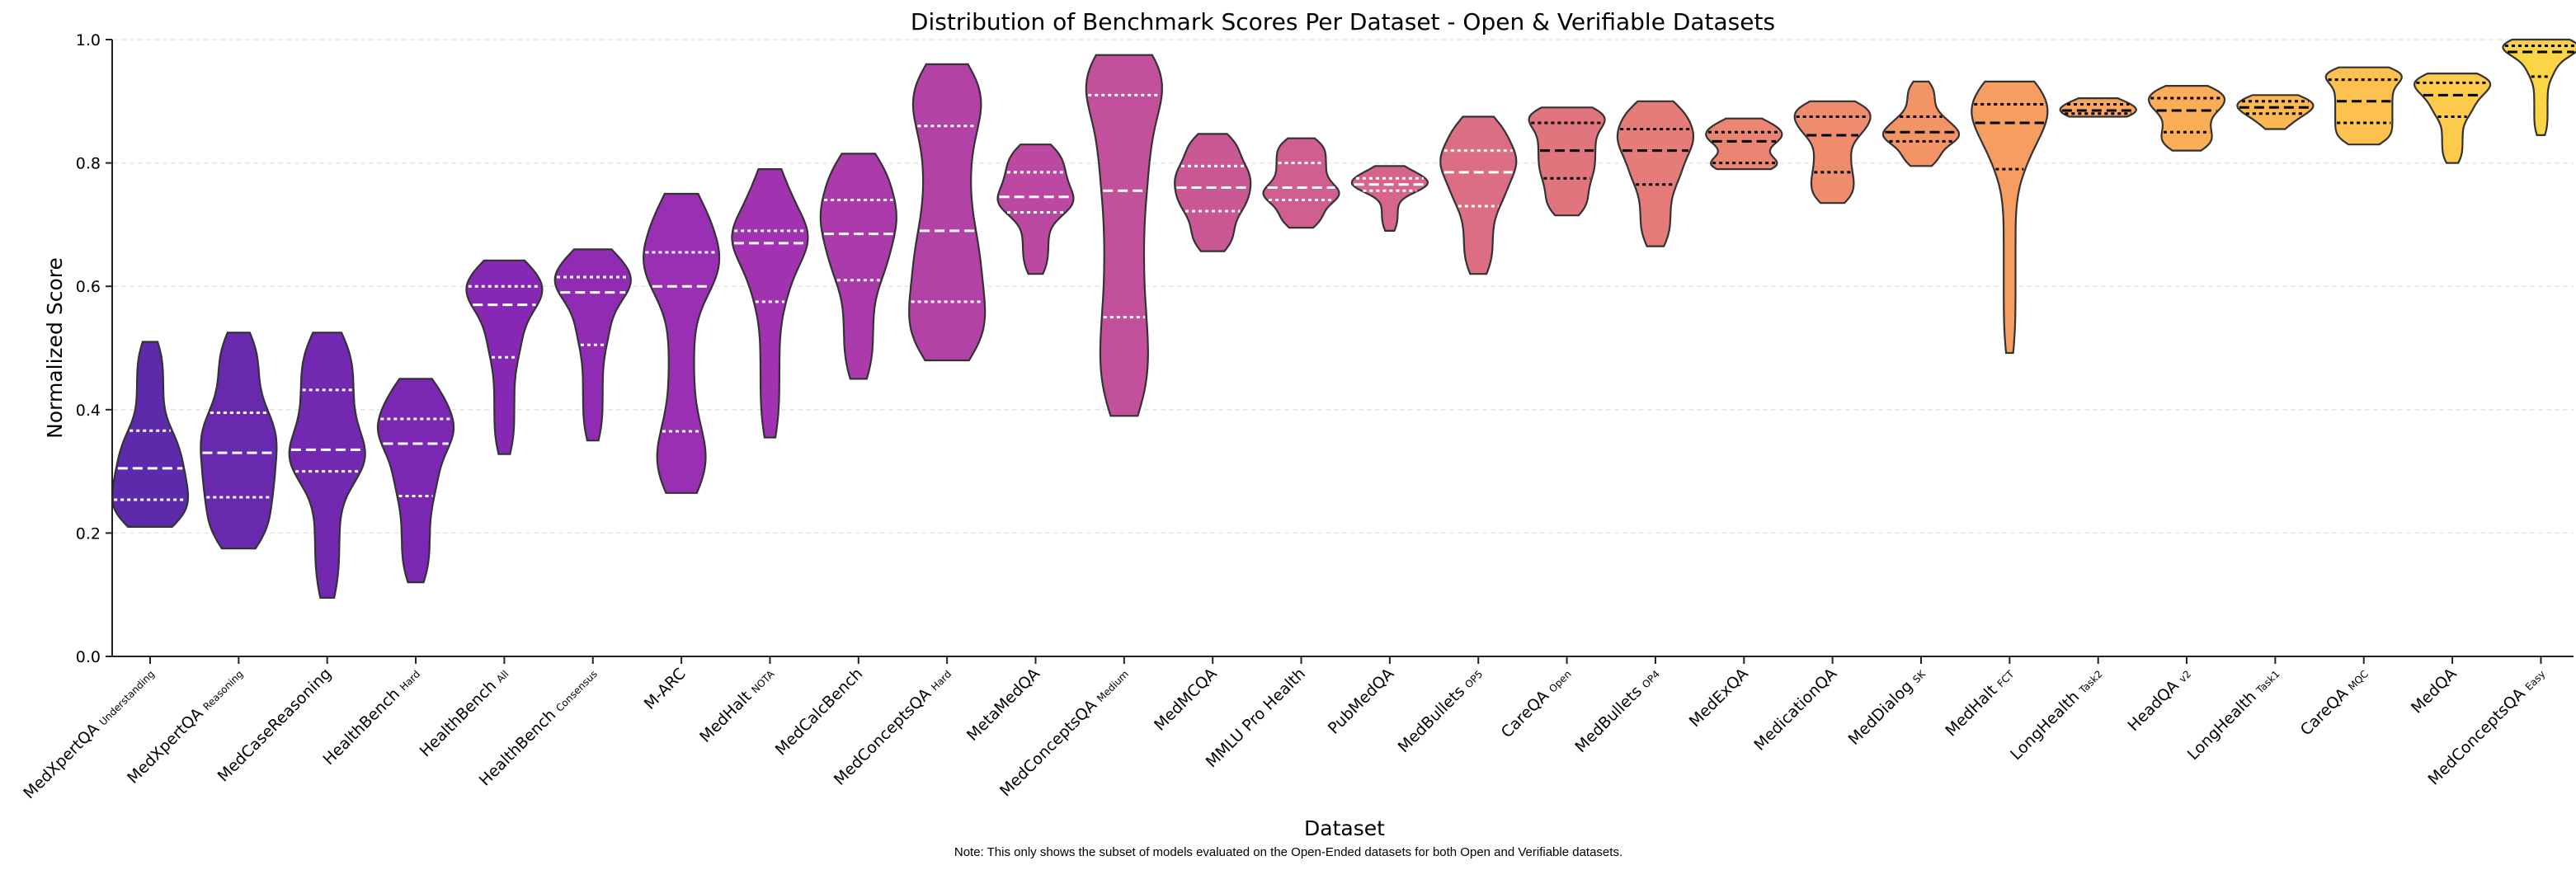  Describe the element at coordinates (1881, 713) in the screenshot. I see `x-tick-label-name: MedDialog` at that location.